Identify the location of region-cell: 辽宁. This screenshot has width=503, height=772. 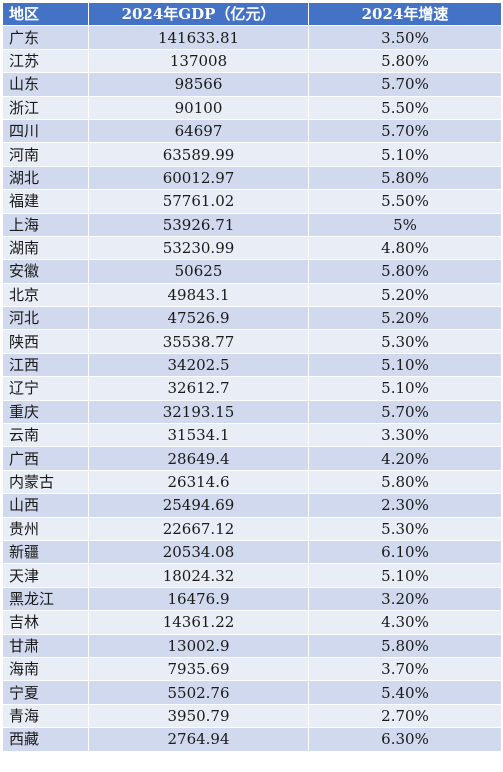
(45, 388).